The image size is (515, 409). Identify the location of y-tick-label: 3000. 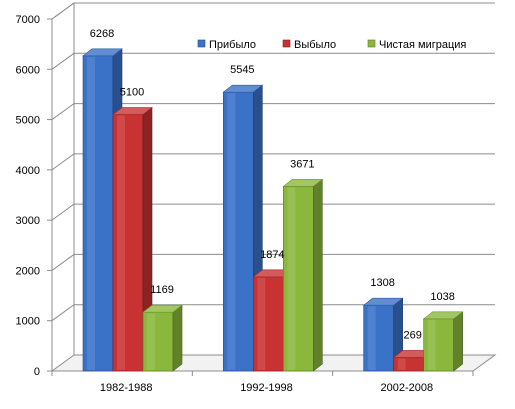
(28, 221).